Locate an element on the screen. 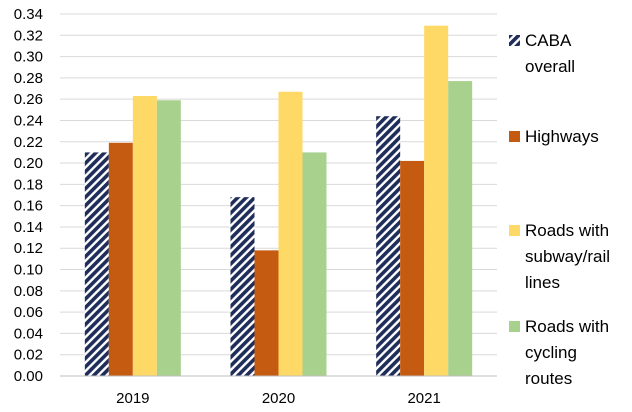  legend-label: CABA is located at coordinates (548, 40).